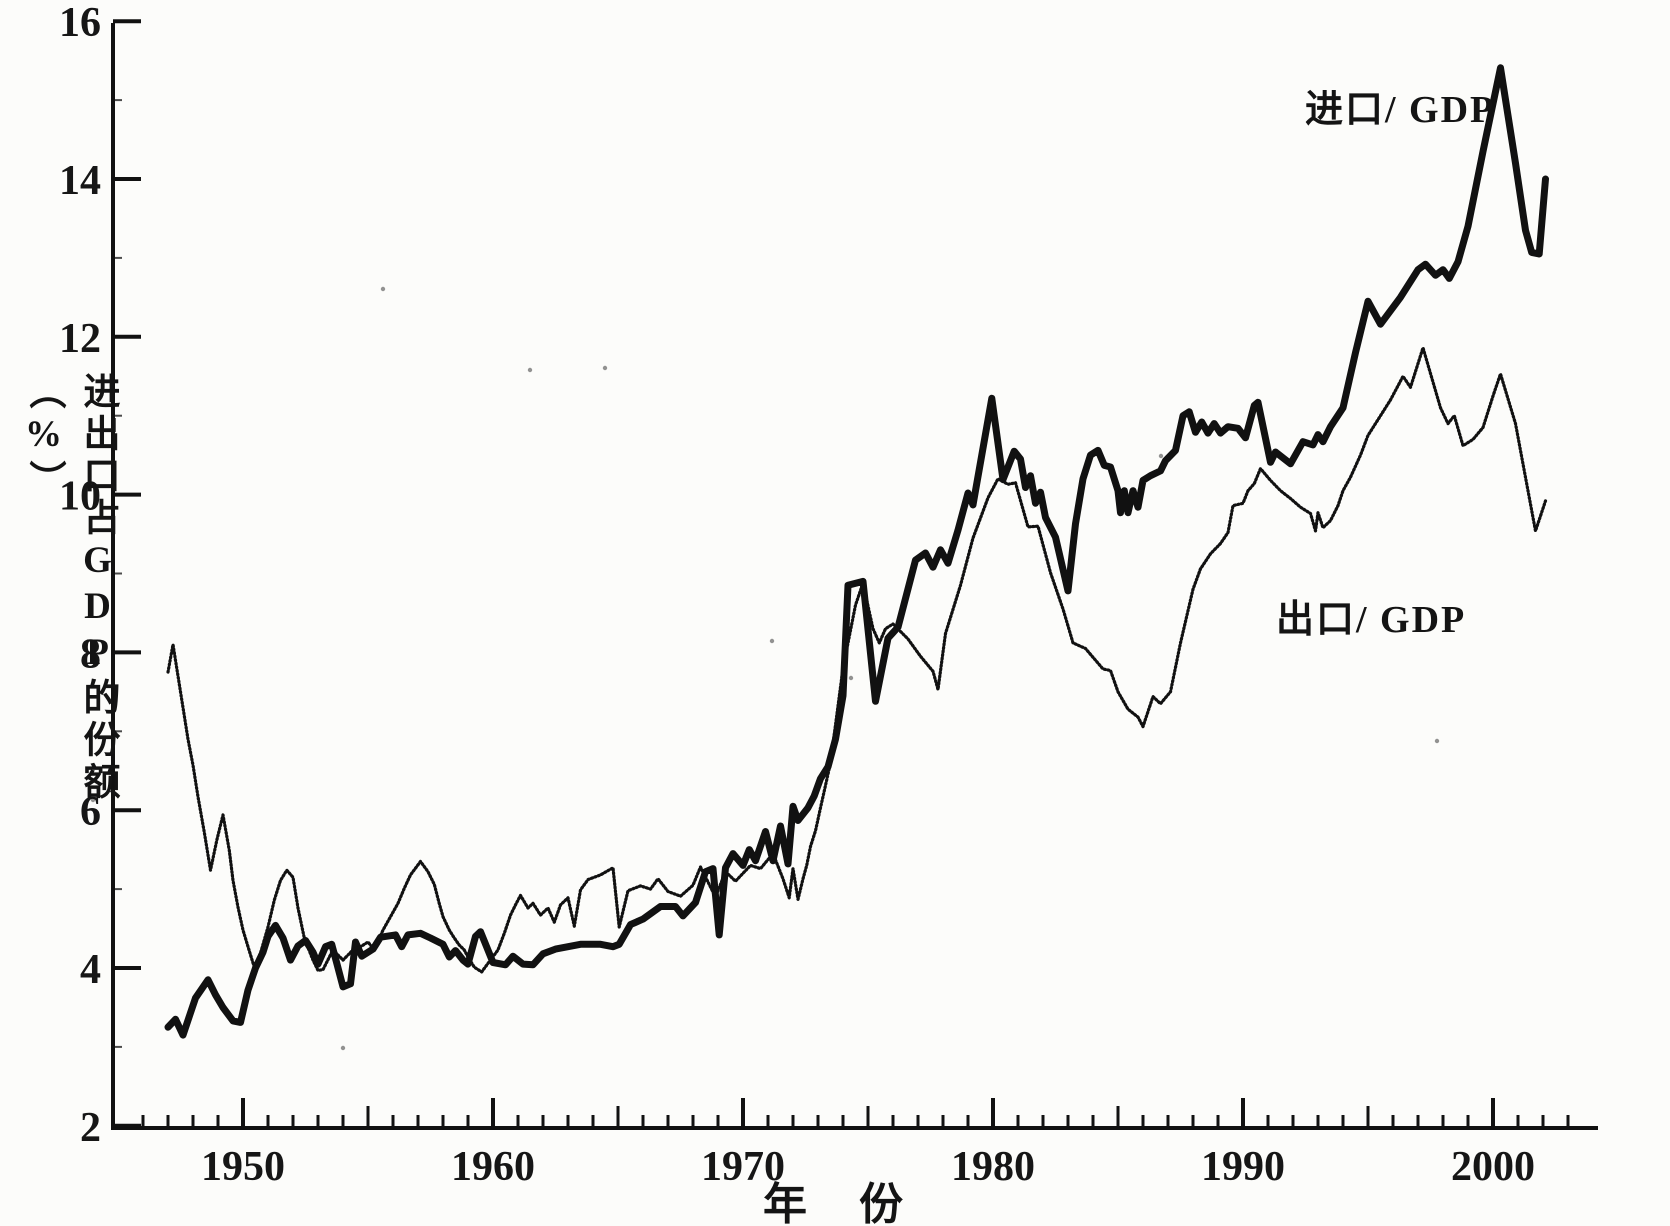 This screenshot has height=1226, width=1670. Describe the element at coordinates (1371, 620) in the screenshot. I see `series-label-exports: 出口/ GDP` at that location.